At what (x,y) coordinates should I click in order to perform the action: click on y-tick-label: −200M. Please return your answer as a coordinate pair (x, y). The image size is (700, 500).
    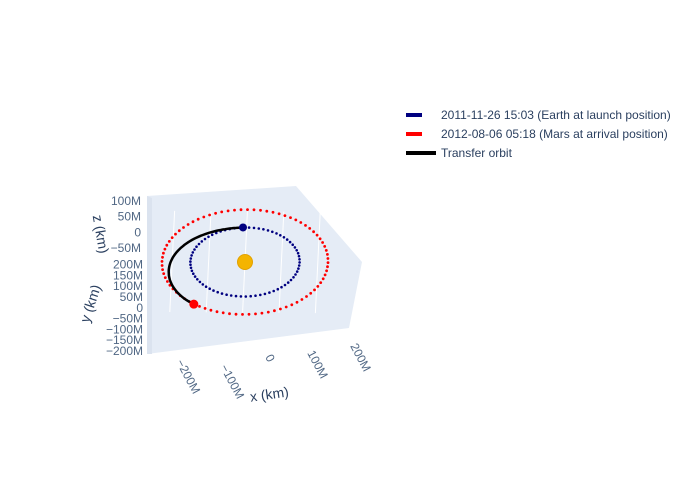
    Looking at the image, I should click on (124, 351).